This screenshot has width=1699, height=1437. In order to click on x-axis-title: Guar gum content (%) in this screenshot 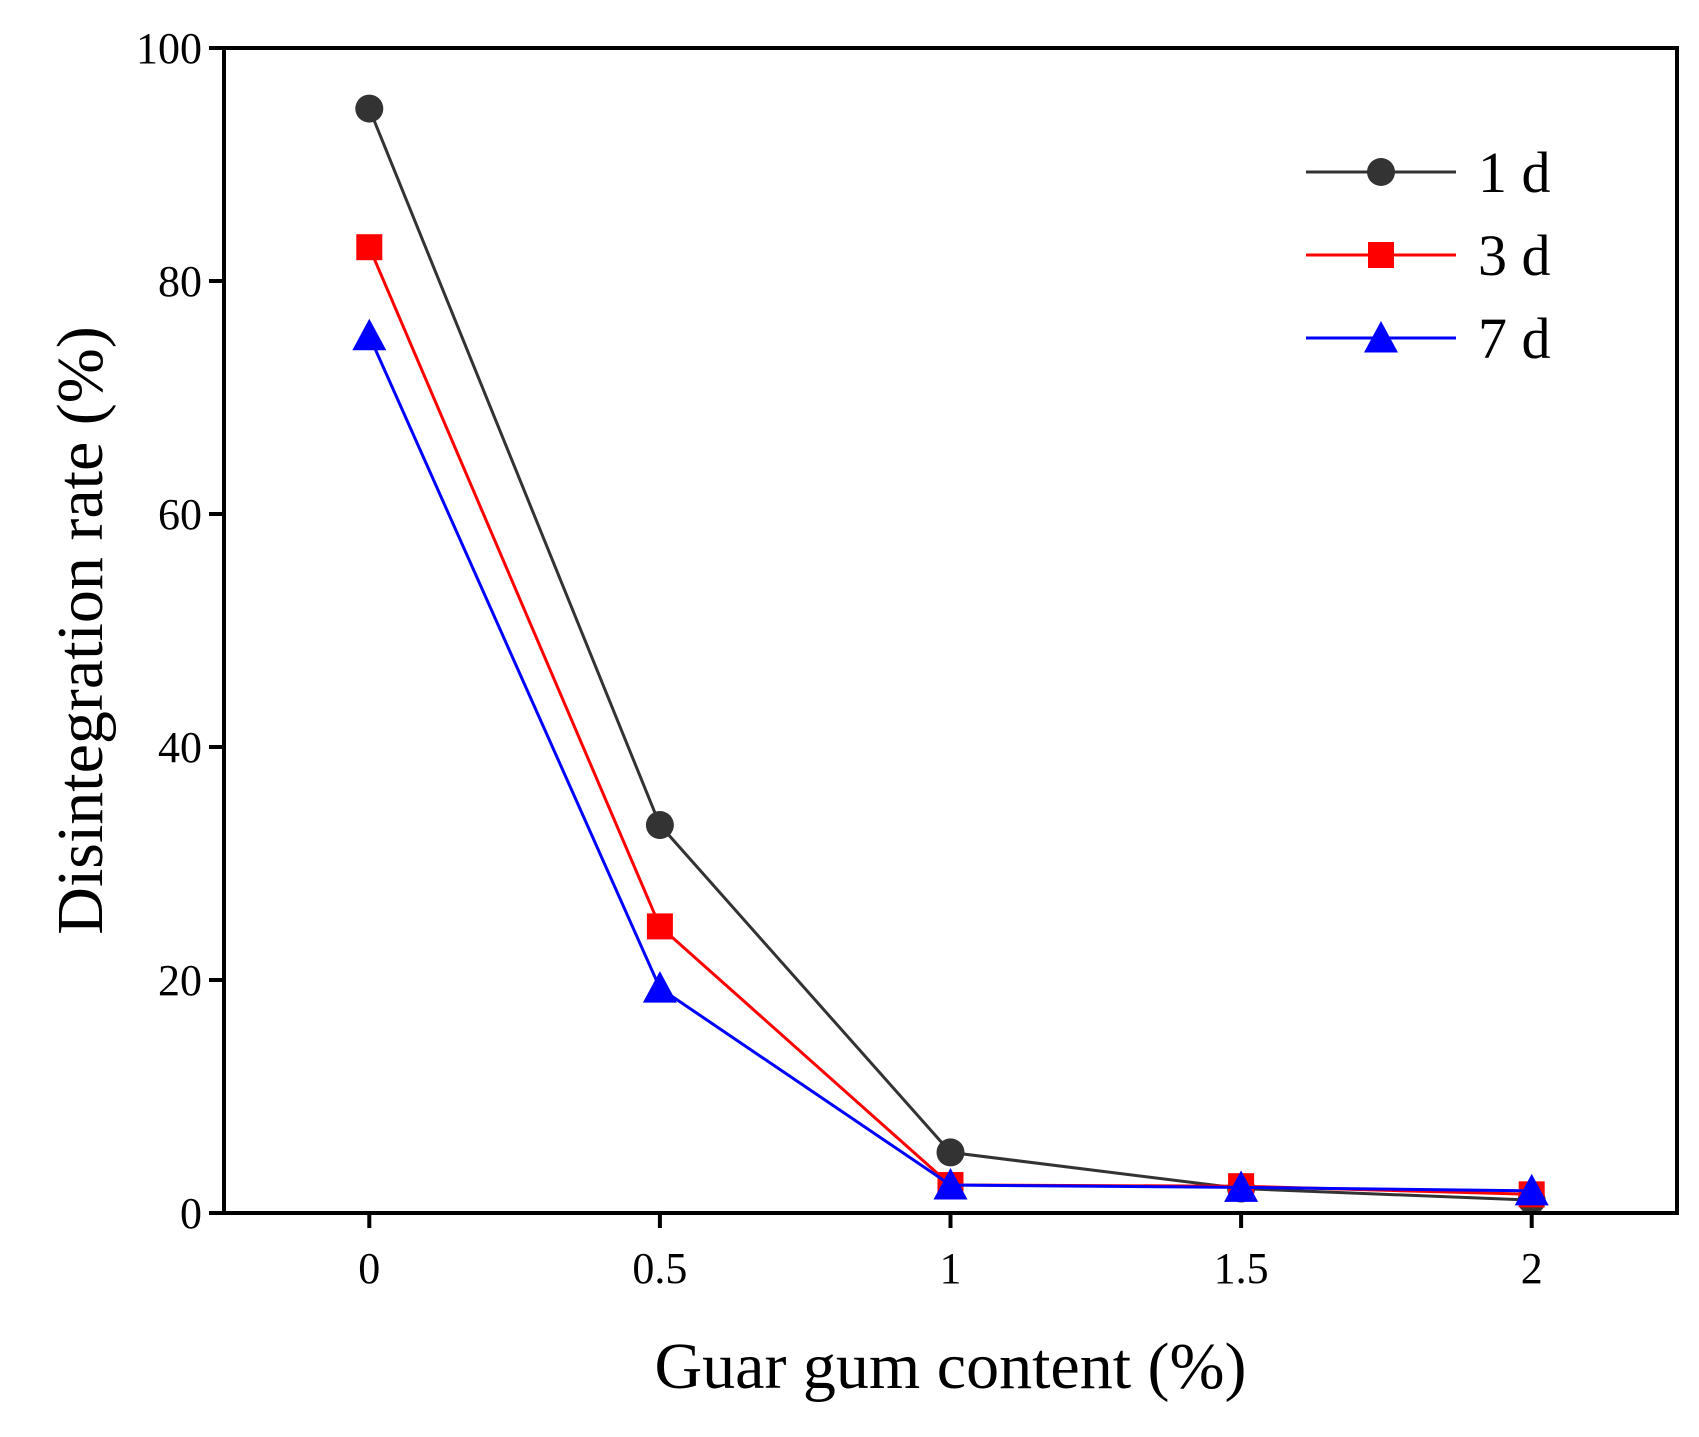, I will do `click(951, 1366)`.